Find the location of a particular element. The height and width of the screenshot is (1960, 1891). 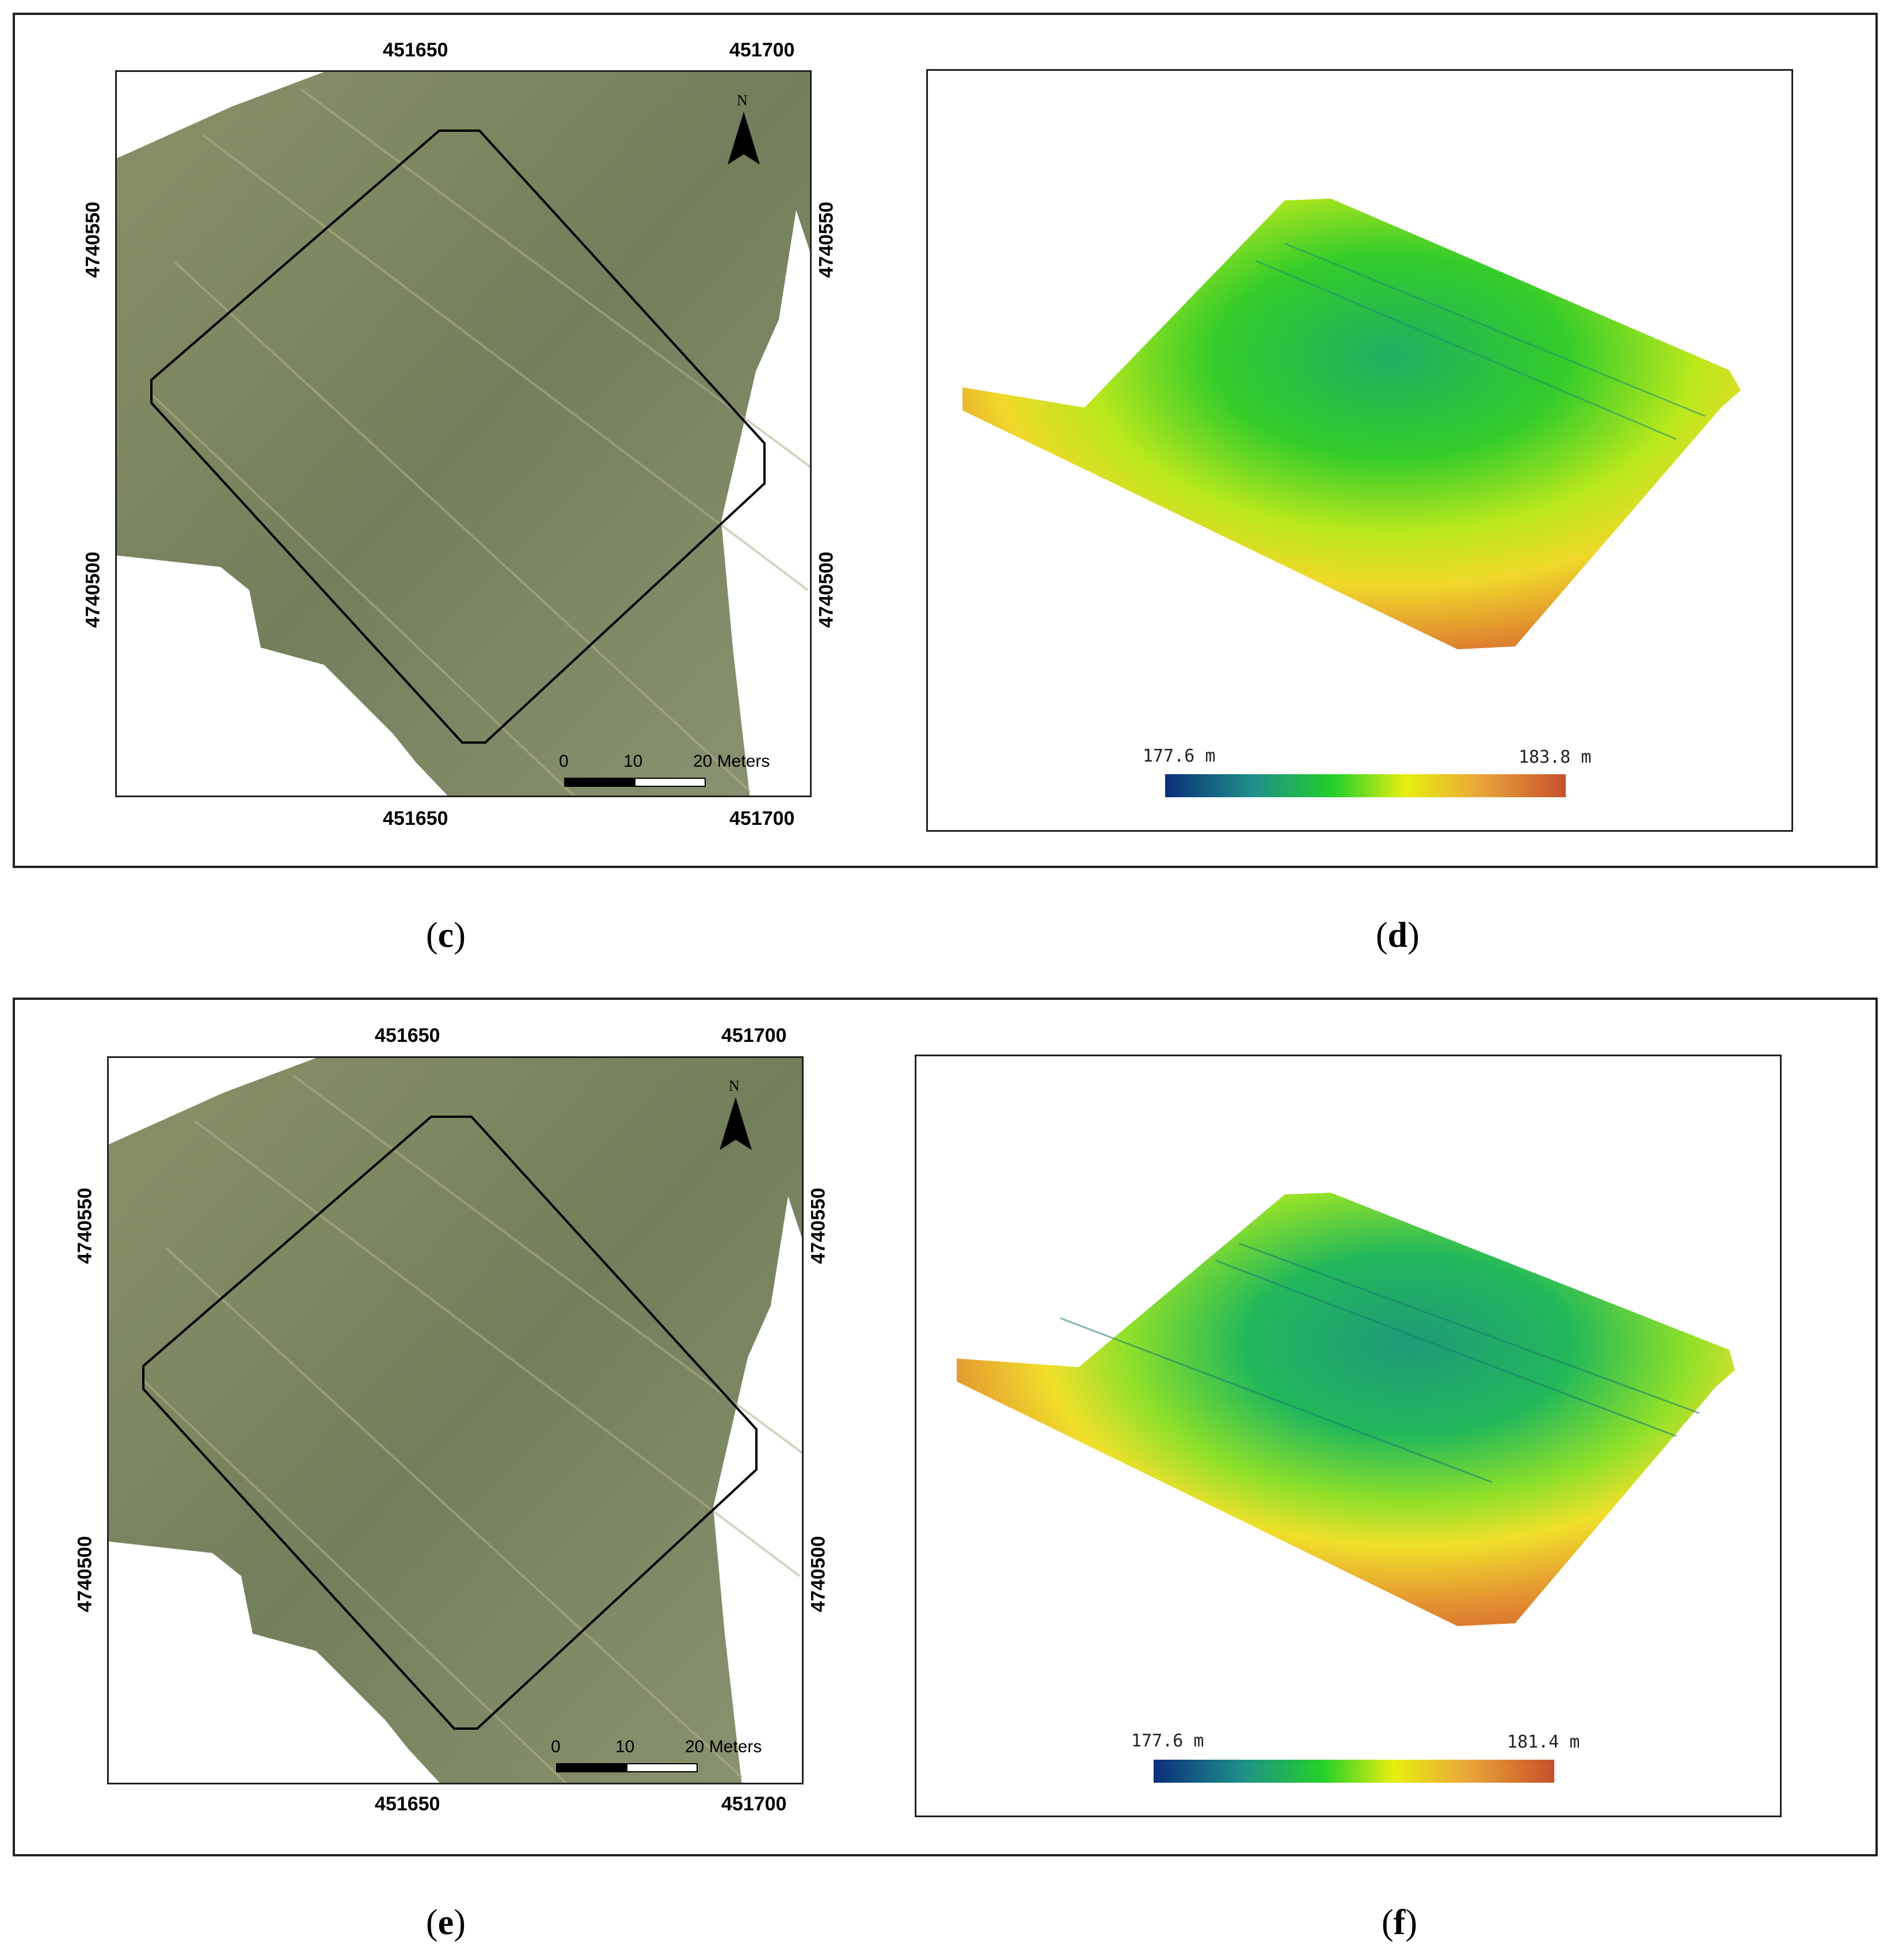

orthophoto-image-e is located at coordinates (455, 1420).